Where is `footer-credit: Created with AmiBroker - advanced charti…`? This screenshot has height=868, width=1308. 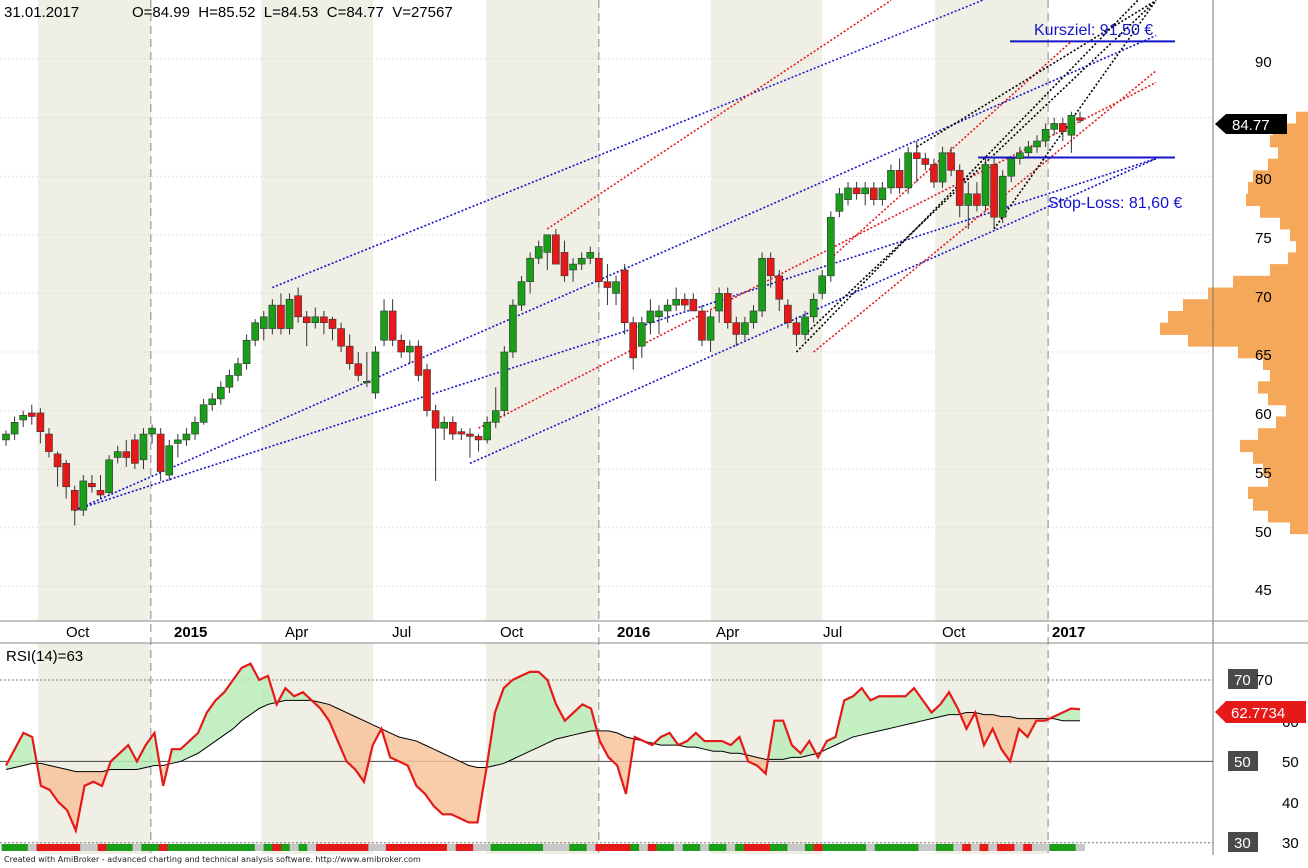 footer-credit: Created with AmiBroker - advanced charti… is located at coordinates (212, 859).